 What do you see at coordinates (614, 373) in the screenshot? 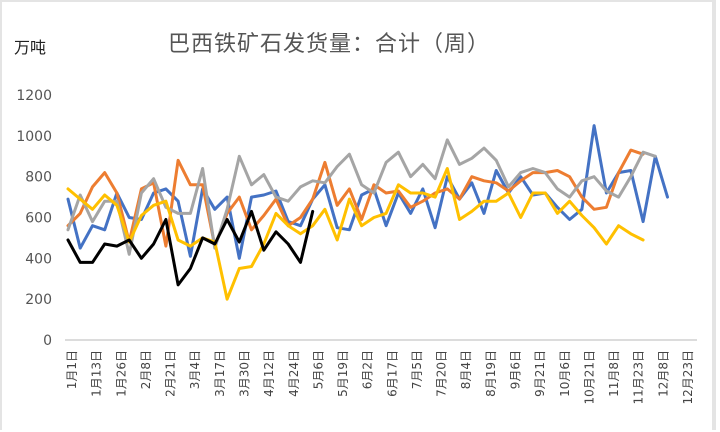
I see `x-tick-label: 11月8日` at bounding box center [614, 373].